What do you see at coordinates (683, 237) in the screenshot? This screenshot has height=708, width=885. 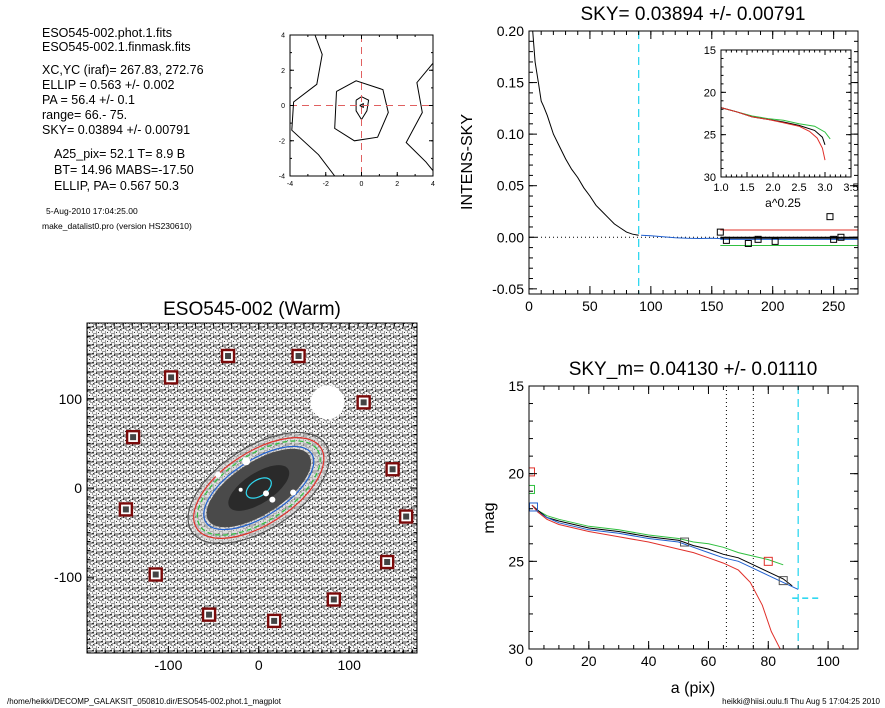 I see `intensity-tail` at bounding box center [683, 237].